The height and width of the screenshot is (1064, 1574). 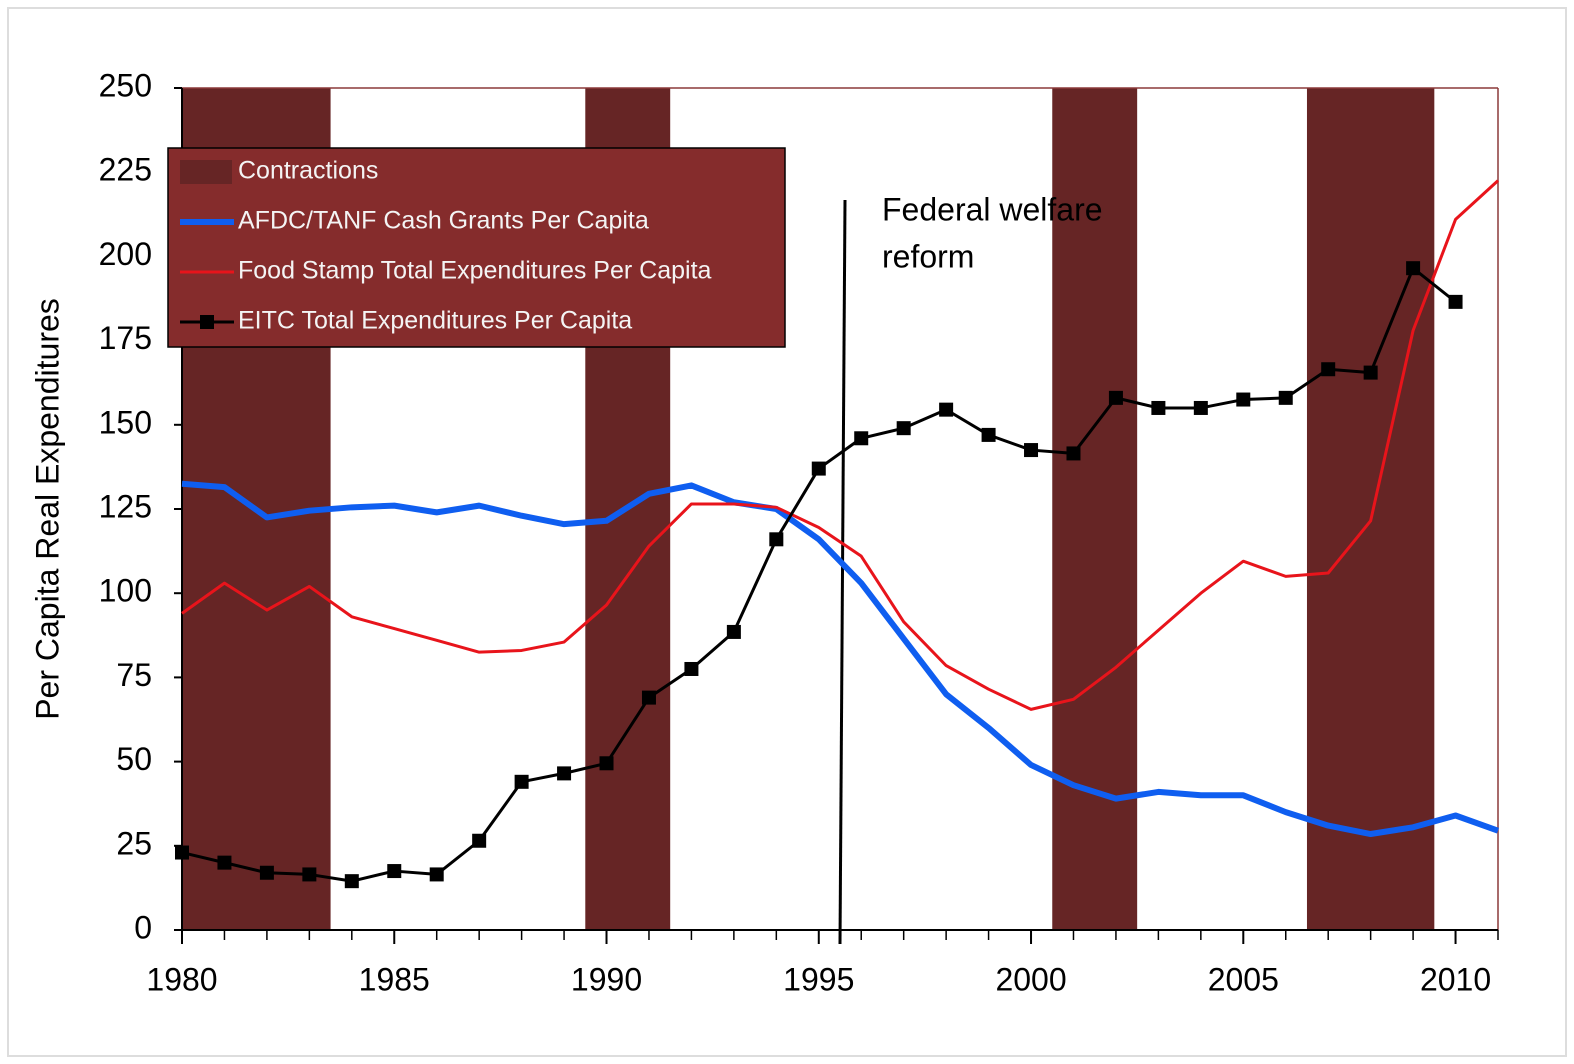 What do you see at coordinates (206, 172) in the screenshot?
I see `legend-swatch` at bounding box center [206, 172].